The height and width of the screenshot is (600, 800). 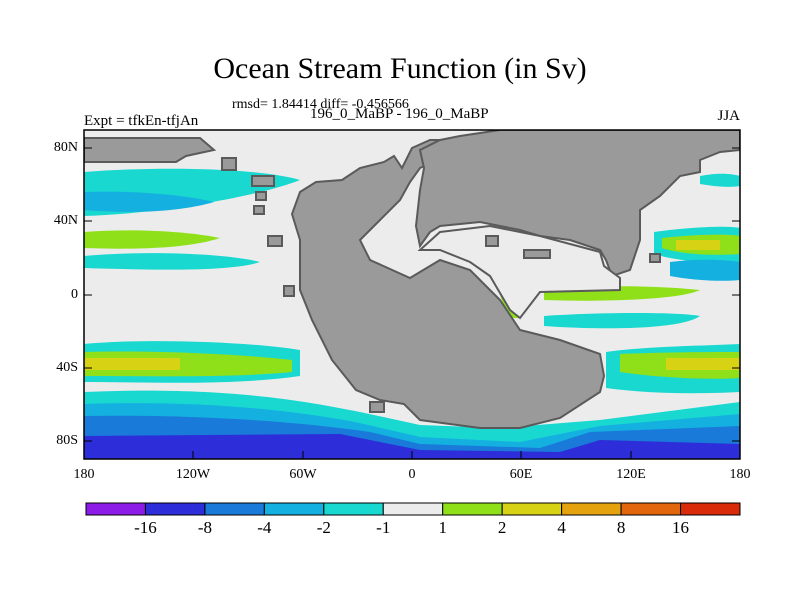 What do you see at coordinates (383, 527) in the screenshot?
I see `colorbar-label-4: -1` at bounding box center [383, 527].